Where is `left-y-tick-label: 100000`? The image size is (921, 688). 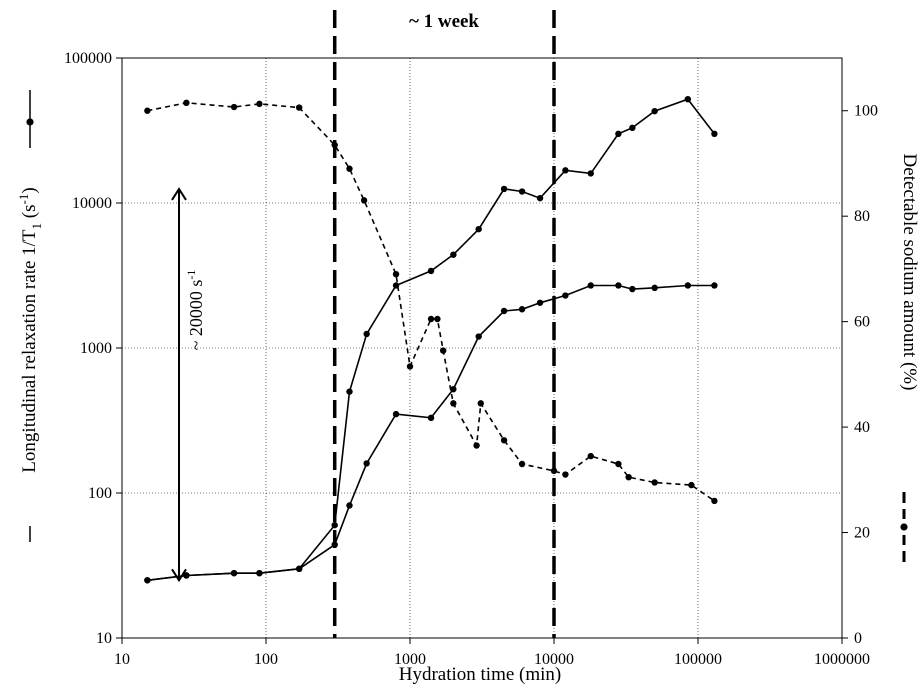 left-y-tick-label: 100000 is located at coordinates (88, 58).